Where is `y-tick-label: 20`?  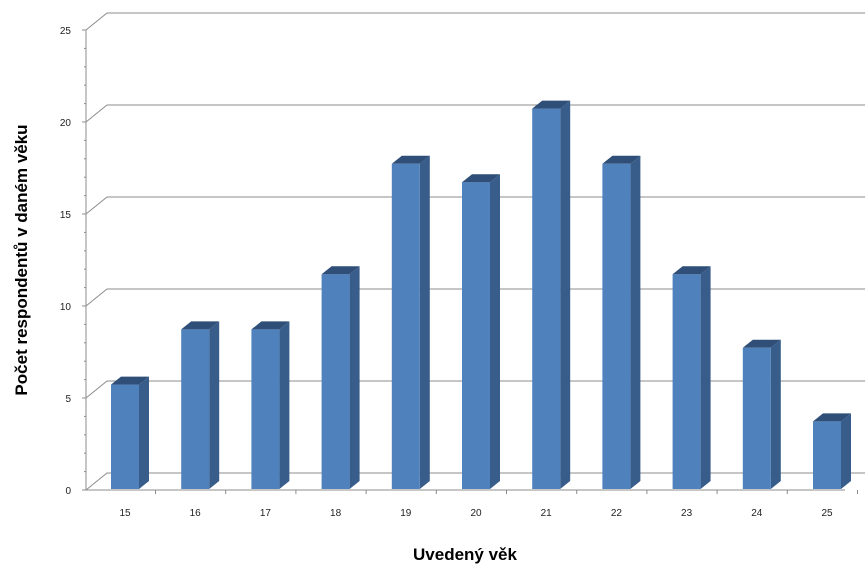 y-tick-label: 20 is located at coordinates (66, 123).